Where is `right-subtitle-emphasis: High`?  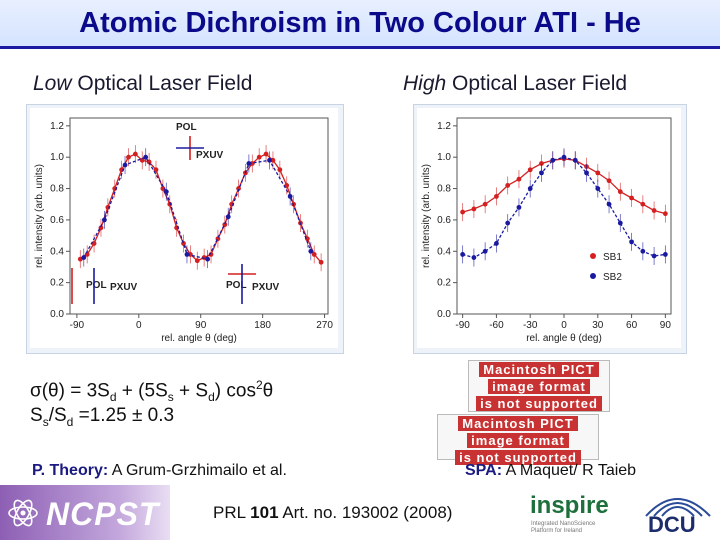
right-subtitle-emphasis: High is located at coordinates (425, 83).